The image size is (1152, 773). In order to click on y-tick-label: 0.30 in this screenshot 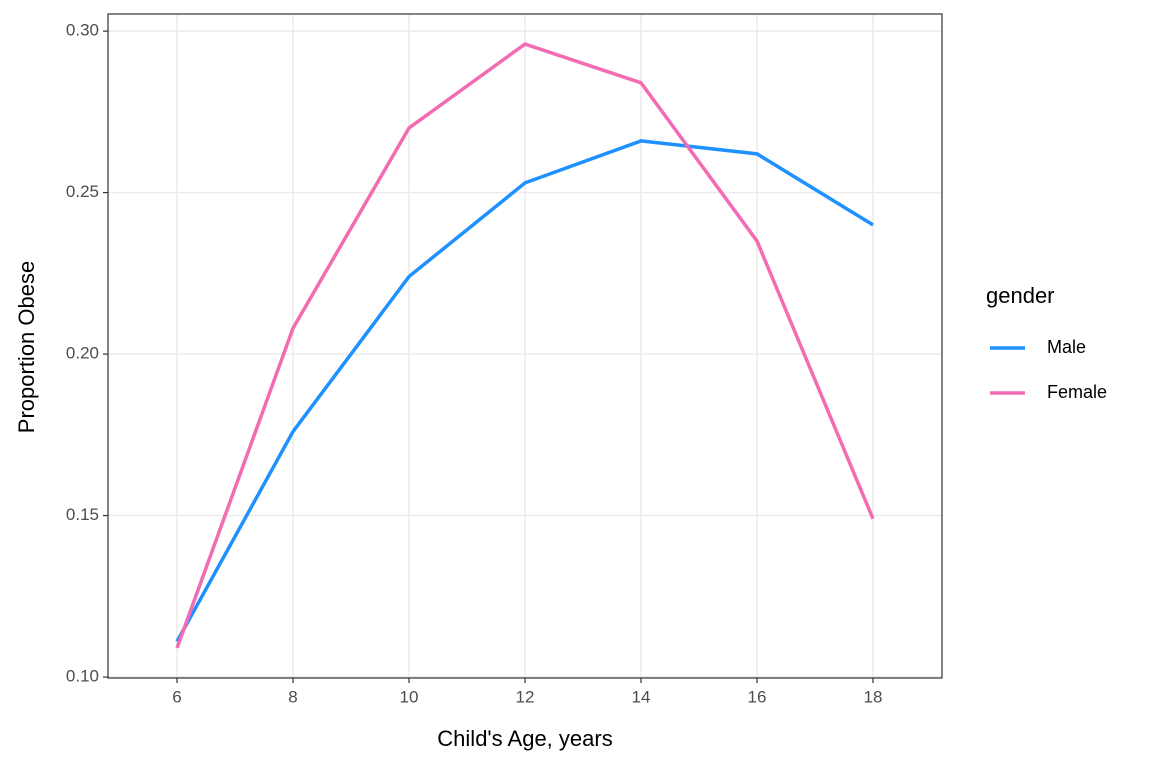, I will do `click(82, 30)`.